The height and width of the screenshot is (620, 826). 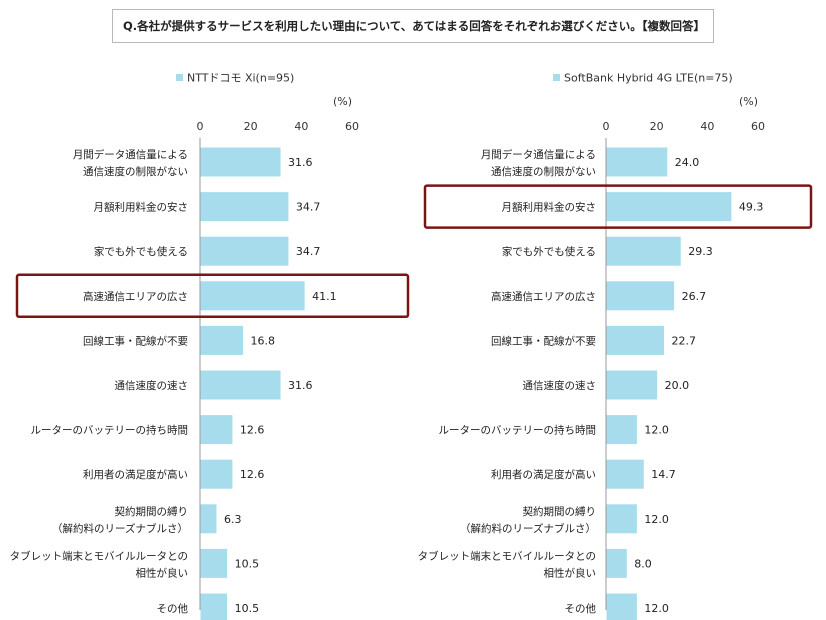 I want to click on category-label-1-3: 高速通信エリアの広さ, so click(x=543, y=296).